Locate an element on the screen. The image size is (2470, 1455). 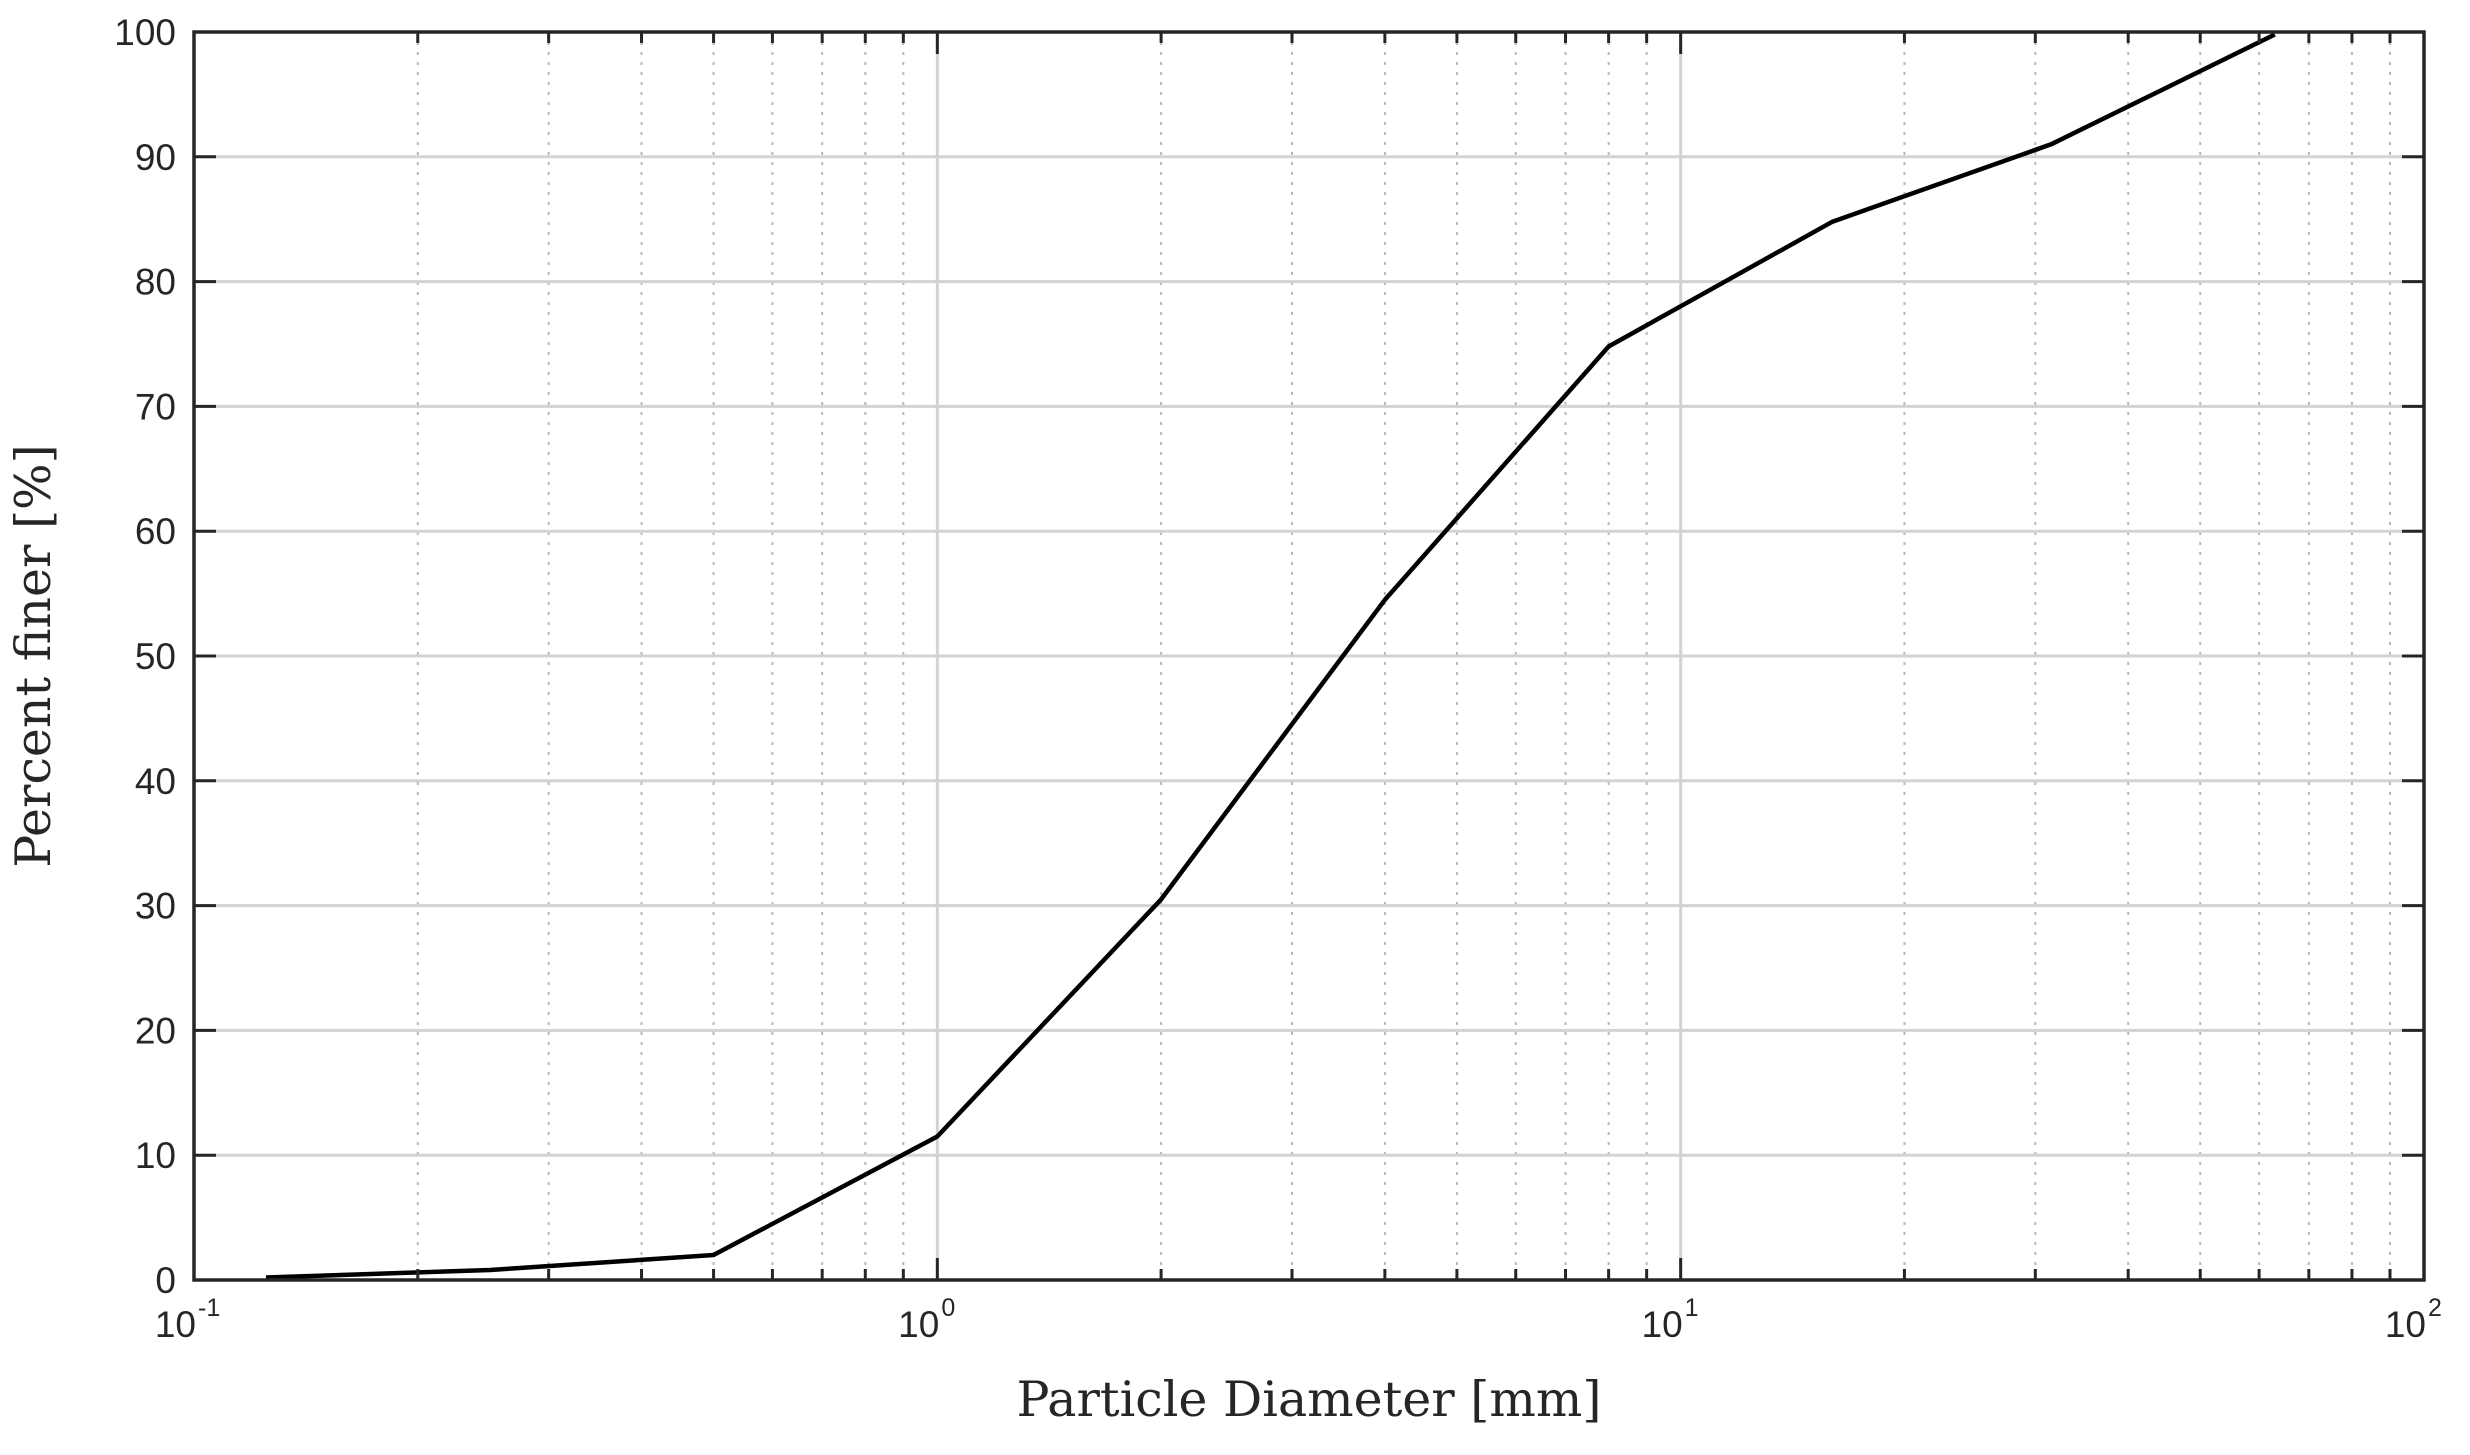
x-tick-label-exponent: -1 is located at coordinates (209, 1308).